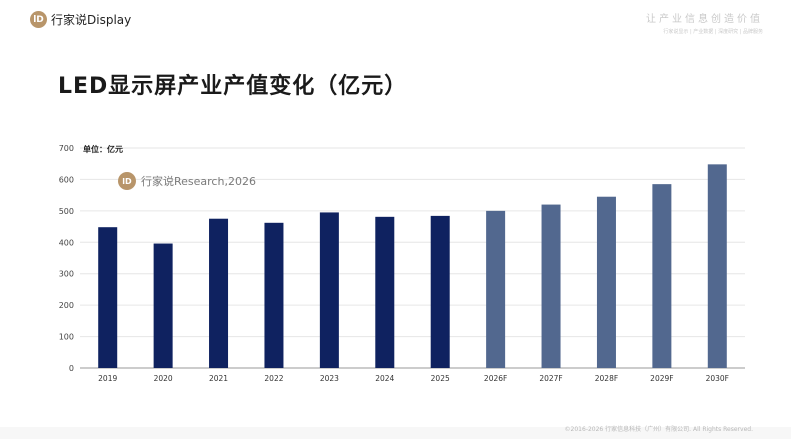  What do you see at coordinates (66, 179) in the screenshot?
I see `y-tick-label: 600` at bounding box center [66, 179].